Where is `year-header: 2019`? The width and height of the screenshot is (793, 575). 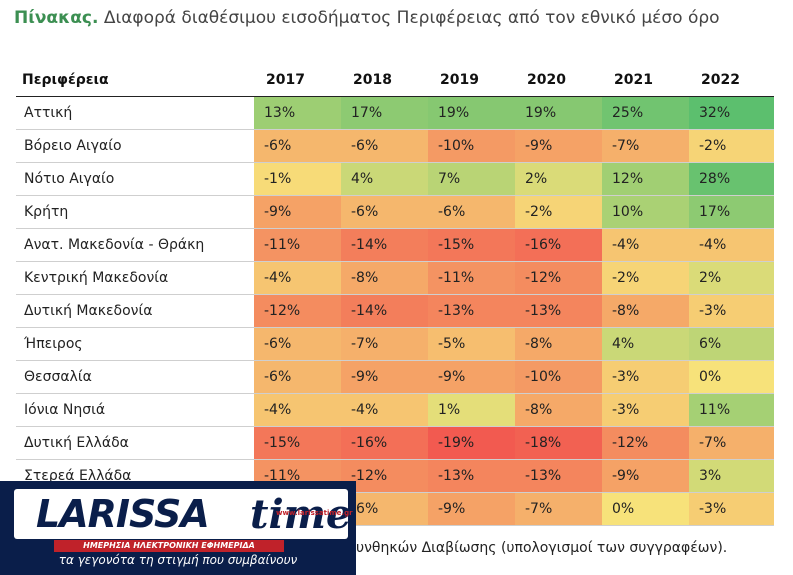
year-header: 2019 is located at coordinates (471, 80).